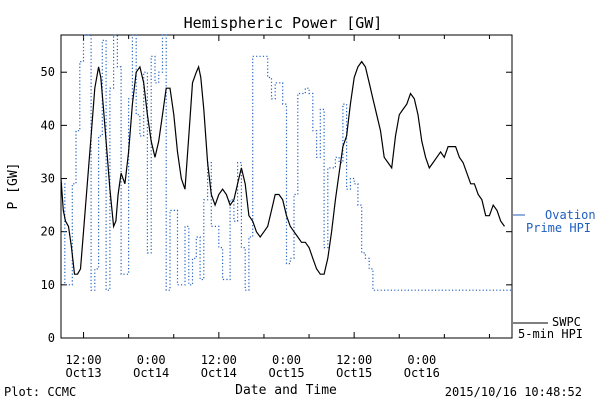 Image resolution: width=600 pixels, height=400 pixels. What do you see at coordinates (48, 232) in the screenshot?
I see `y-tick-label: 20` at bounding box center [48, 232].